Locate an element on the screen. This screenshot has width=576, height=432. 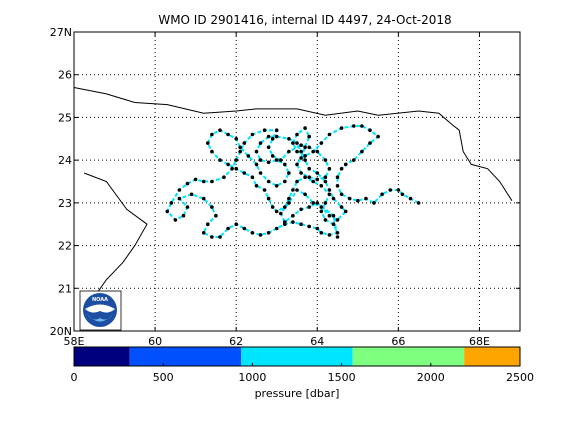
colorbar-frame is located at coordinates (297, 356).